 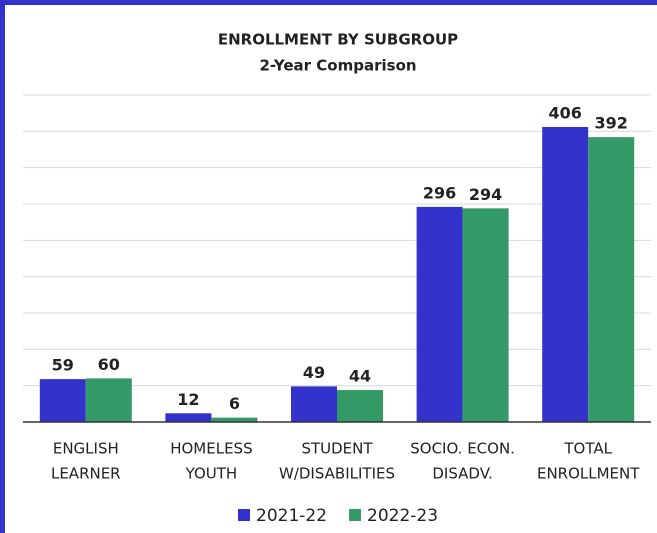 I want to click on x-tick-label: HOMELESS, so click(x=211, y=449).